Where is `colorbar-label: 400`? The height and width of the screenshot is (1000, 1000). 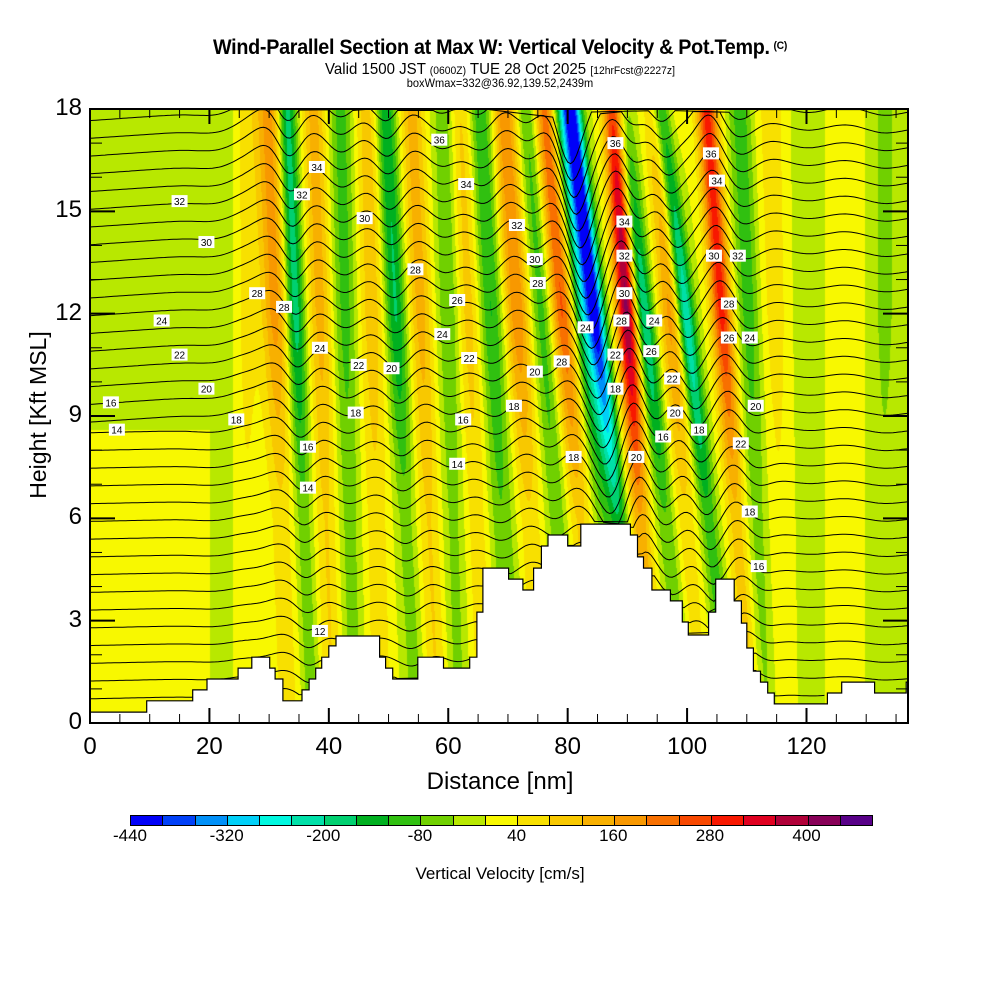 colorbar-label: 400 is located at coordinates (806, 835).